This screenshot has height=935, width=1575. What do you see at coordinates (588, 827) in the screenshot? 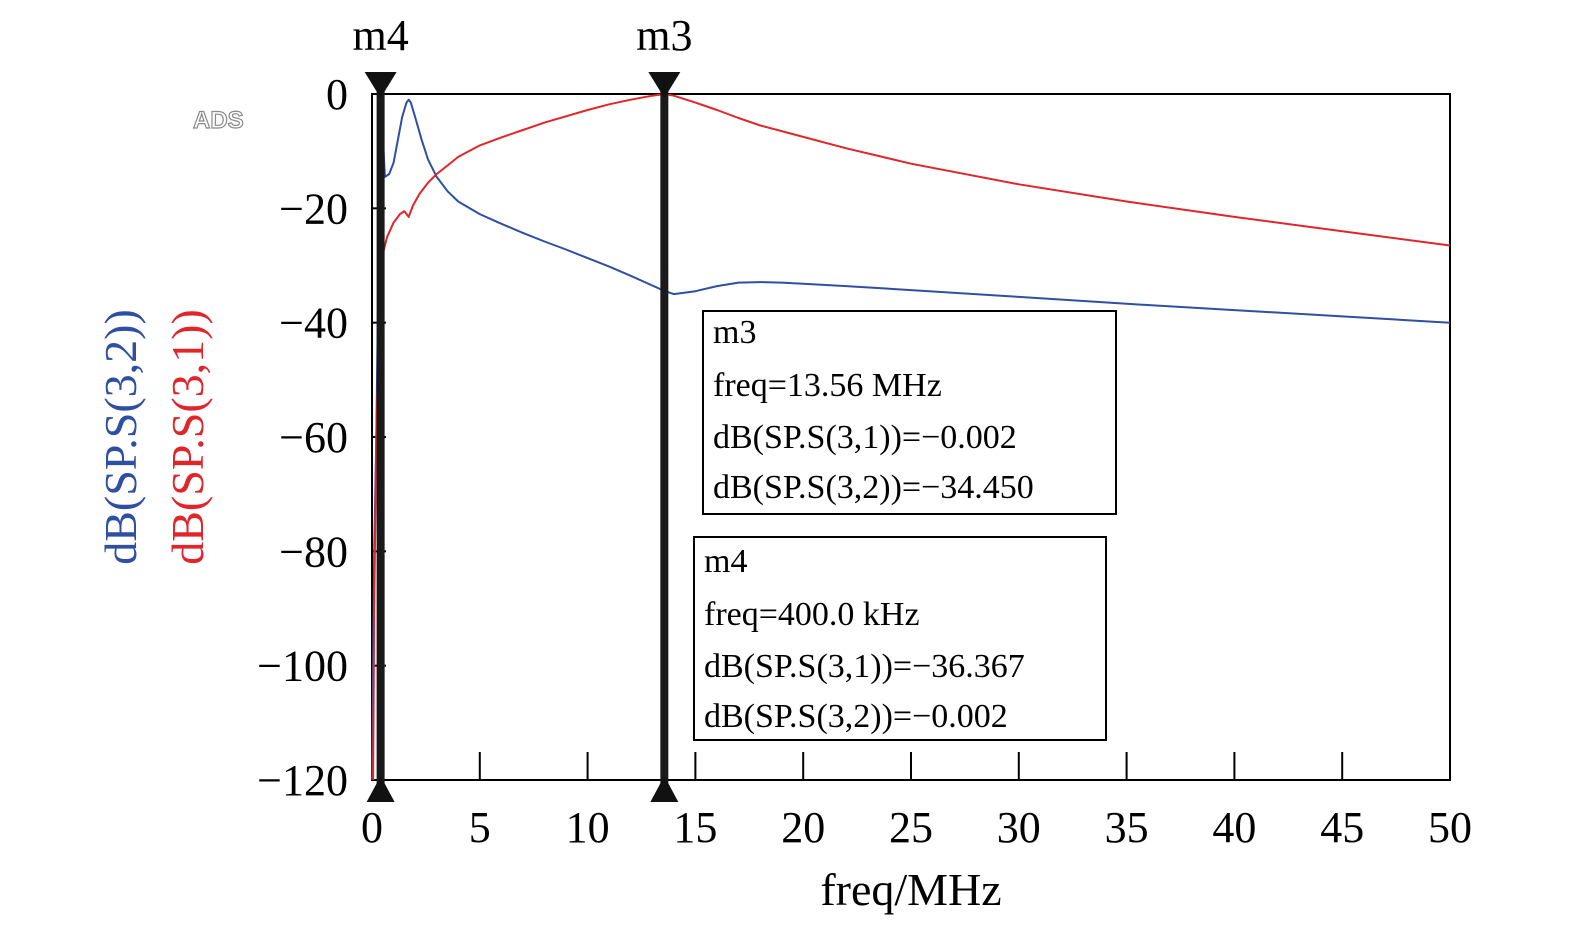
I see `x-tick-label: 10` at bounding box center [588, 827].